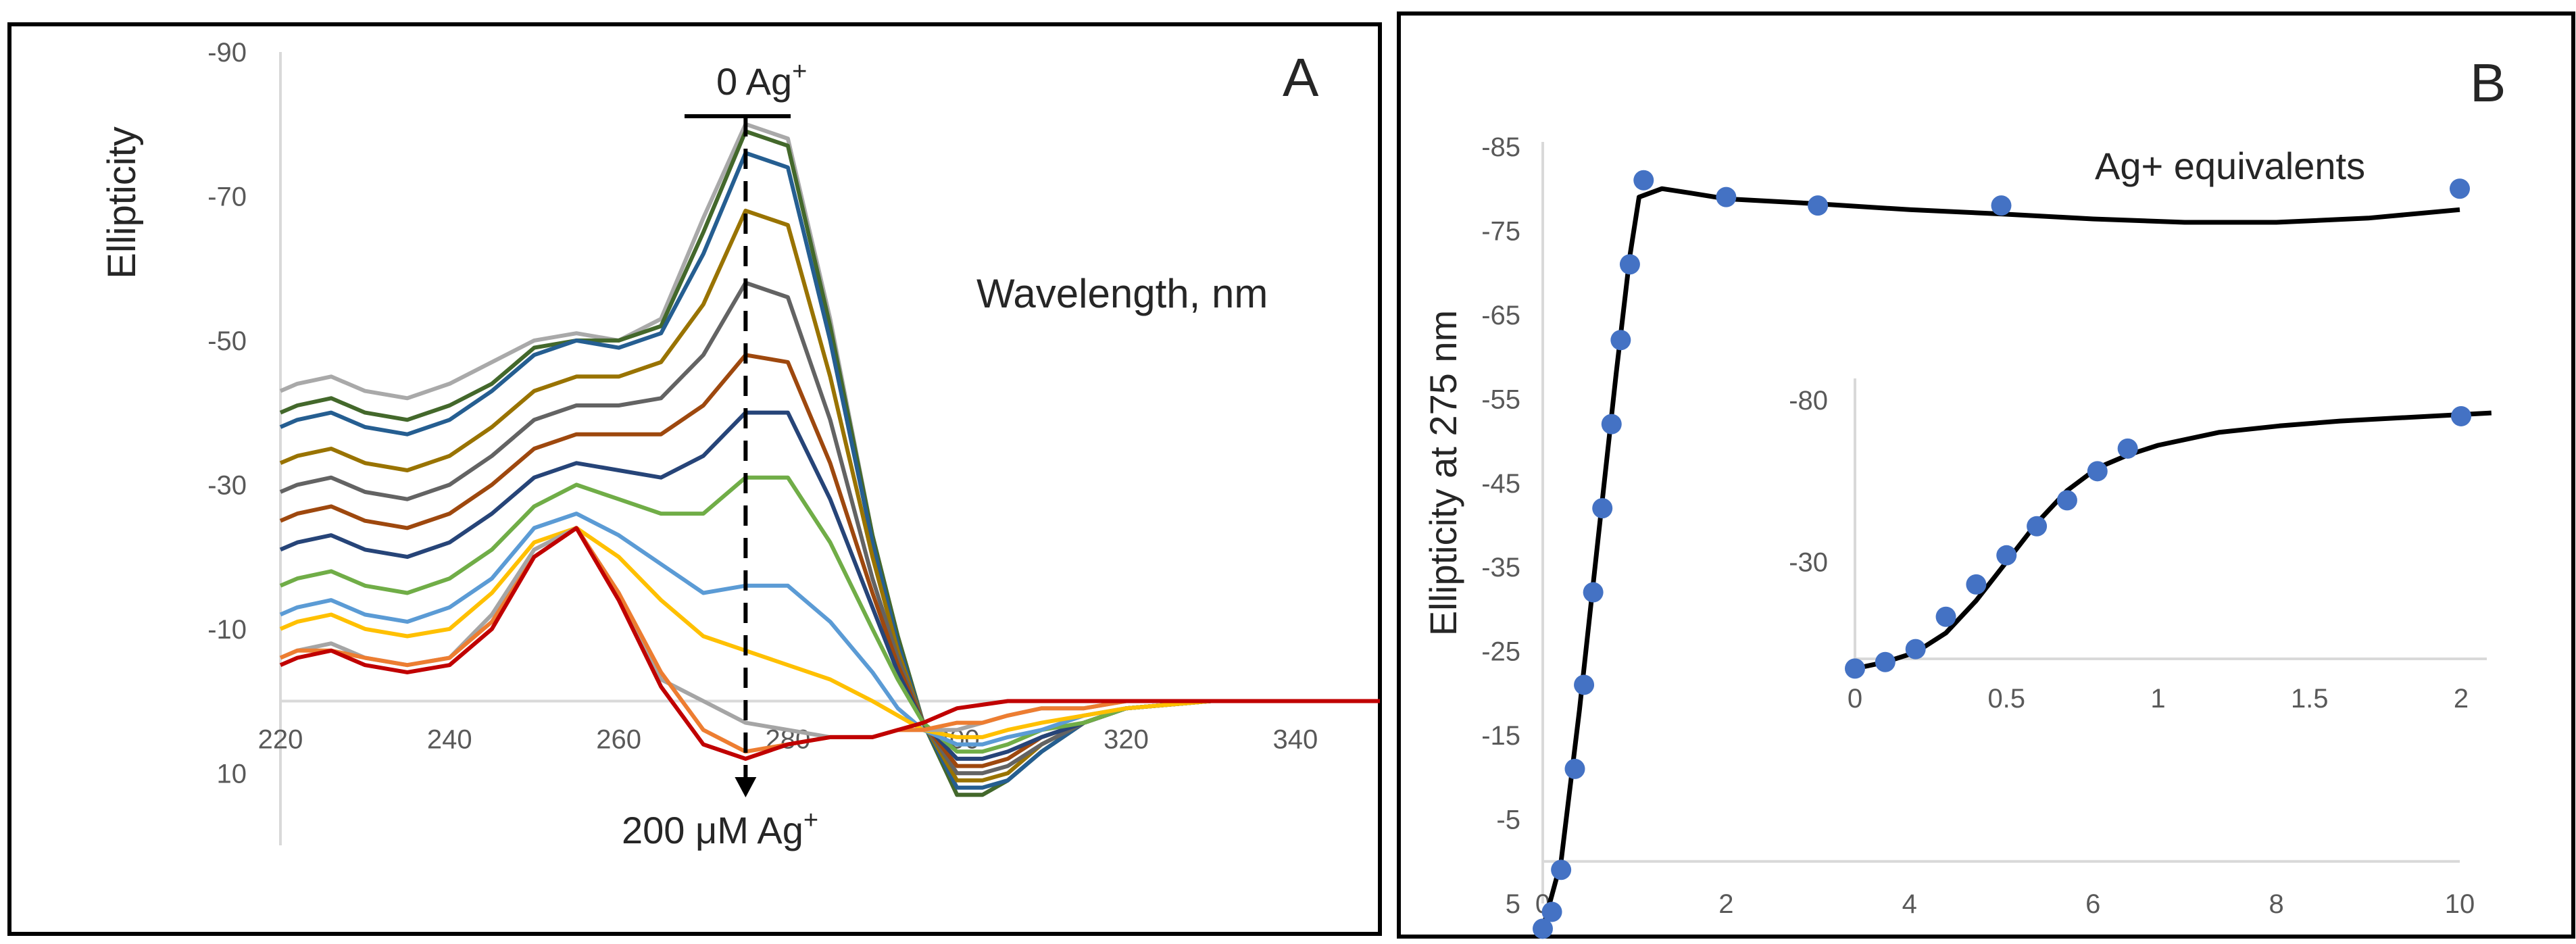 The image size is (2576, 944). Describe the element at coordinates (1500, 568) in the screenshot. I see `y-tick-label: -35` at that location.